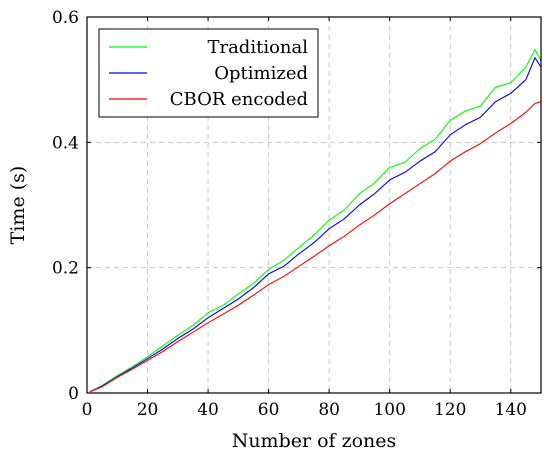  Describe the element at coordinates (208, 410) in the screenshot. I see `x-tick-label: 40` at that location.